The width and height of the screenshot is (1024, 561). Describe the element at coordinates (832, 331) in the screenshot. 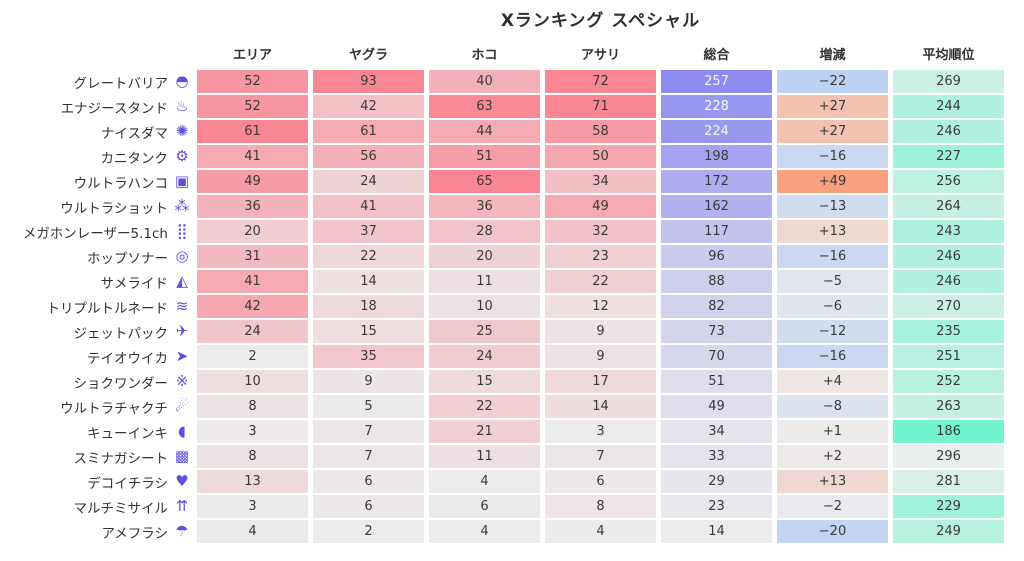

I see `heat-cell: −12` at that location.